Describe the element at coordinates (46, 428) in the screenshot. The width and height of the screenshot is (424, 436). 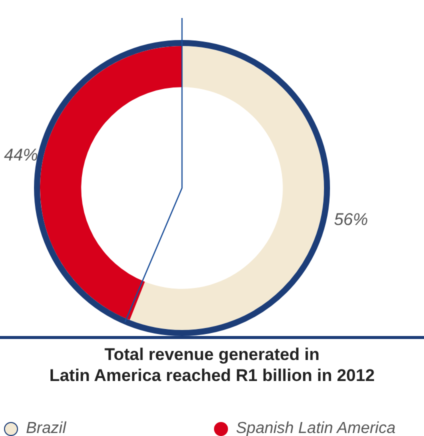
I see `legend-label: Brazil` at that location.